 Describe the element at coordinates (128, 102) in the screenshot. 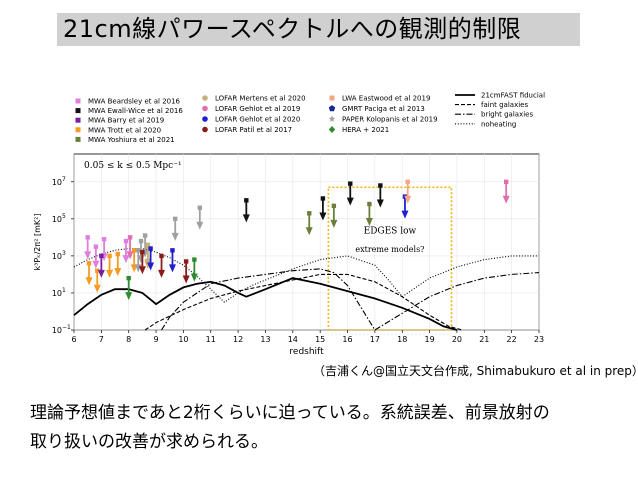

I see `legend-entry: MWA Beardsley et al 2016` at that location.